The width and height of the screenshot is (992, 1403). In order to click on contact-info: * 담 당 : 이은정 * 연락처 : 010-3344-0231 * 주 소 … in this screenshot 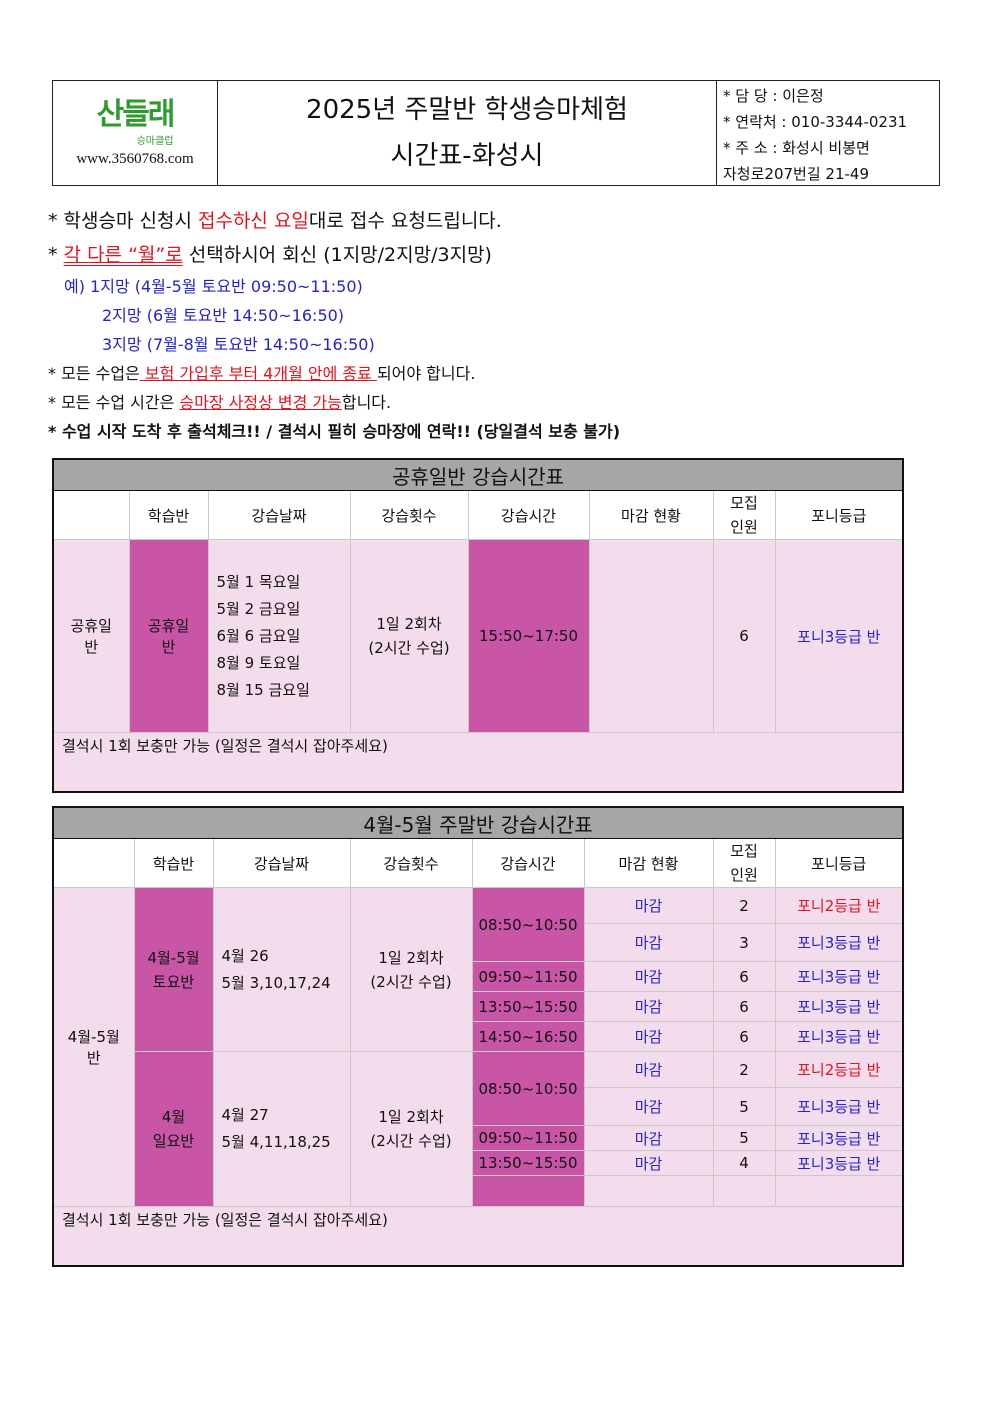, I will do `click(828, 133)`.